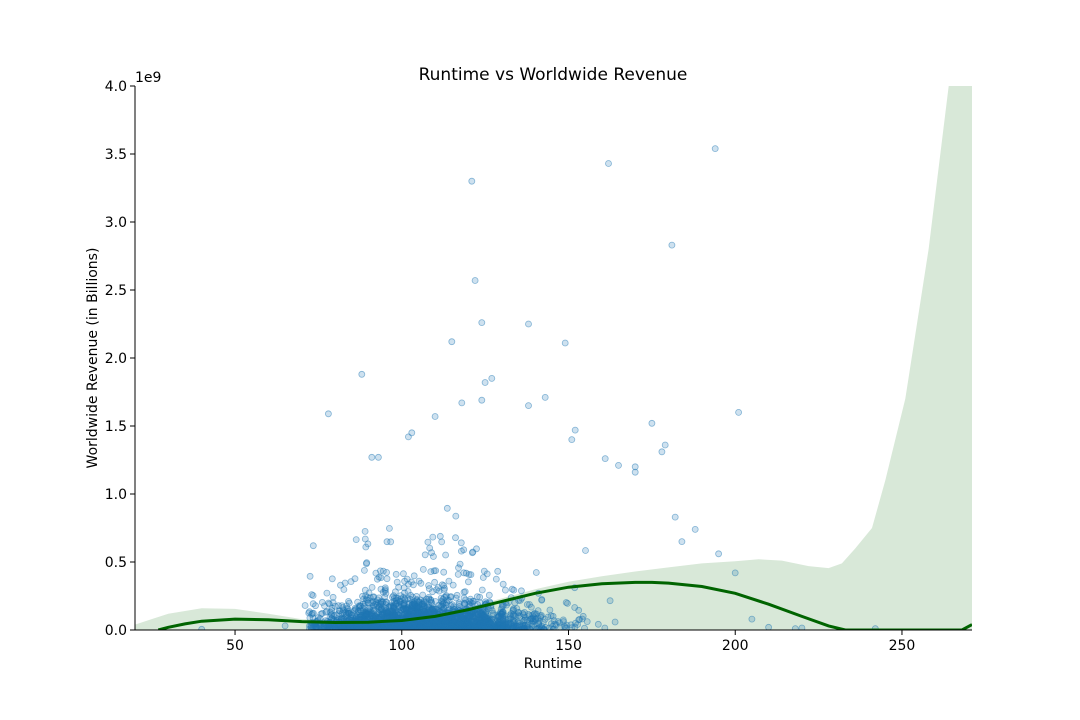  I want to click on x-tick-label: 50, so click(235, 646).